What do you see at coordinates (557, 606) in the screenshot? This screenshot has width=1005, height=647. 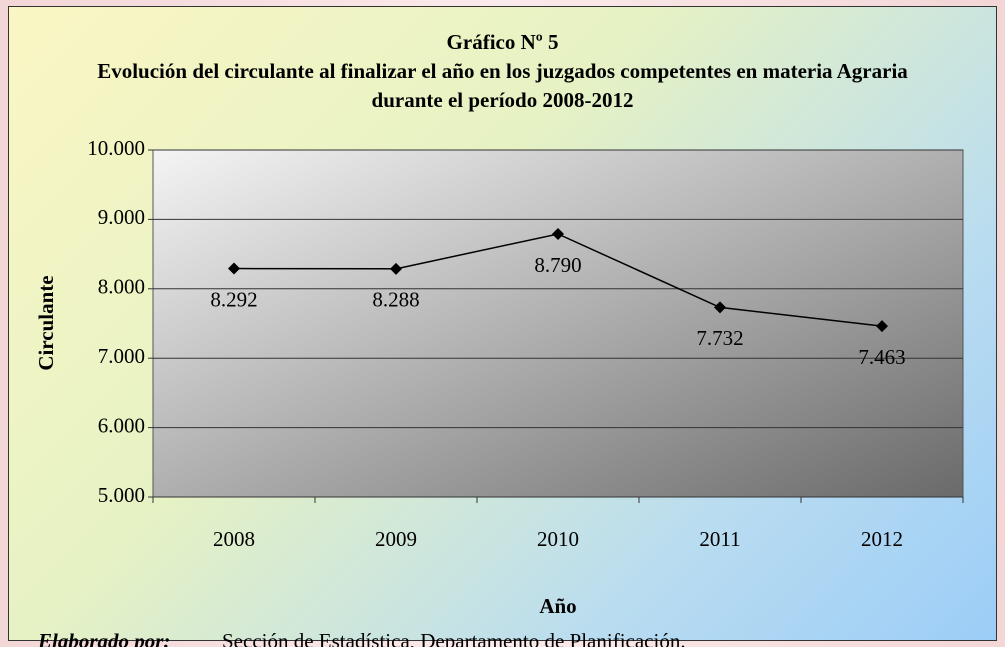 I see `x-axis-label: Año` at bounding box center [557, 606].